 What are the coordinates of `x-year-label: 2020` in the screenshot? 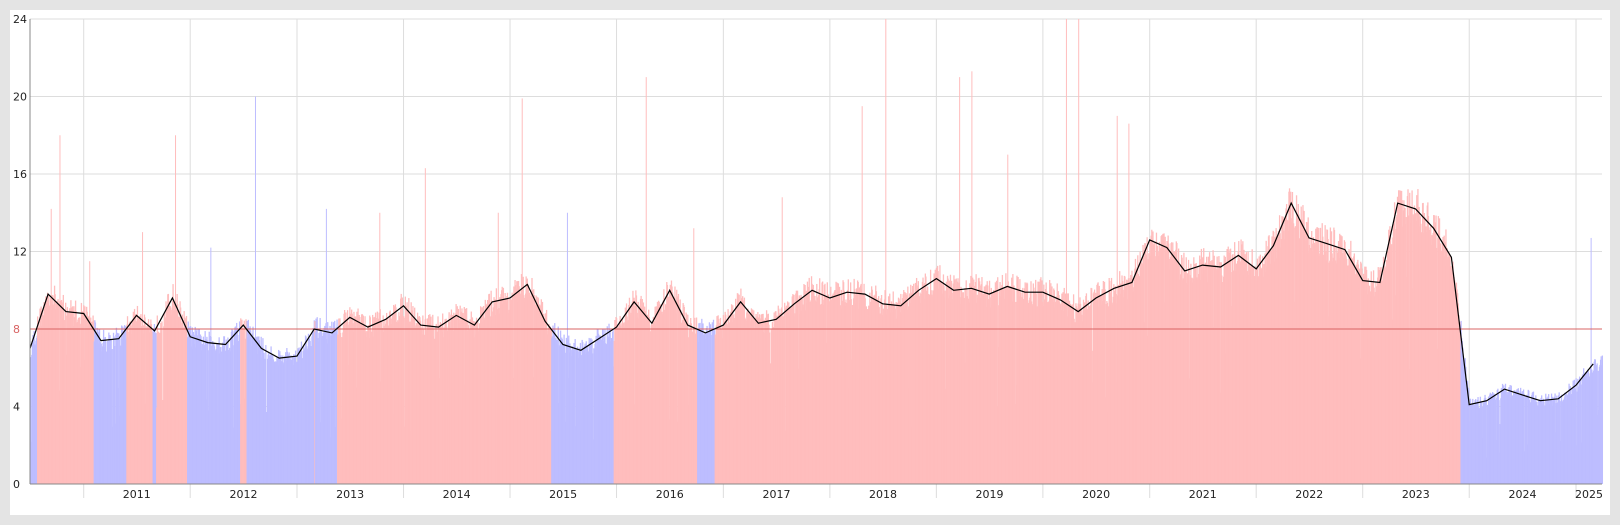 It's located at (1096, 494).